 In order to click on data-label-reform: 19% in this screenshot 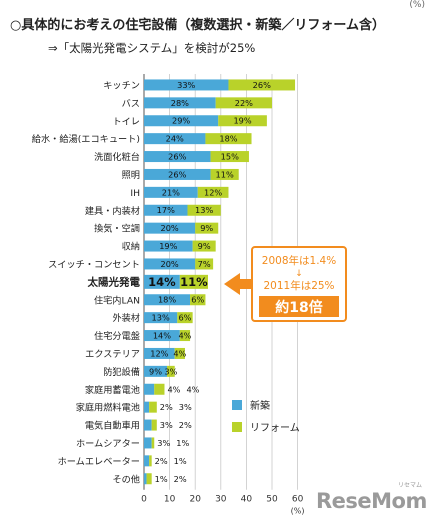, I will do `click(242, 121)`.